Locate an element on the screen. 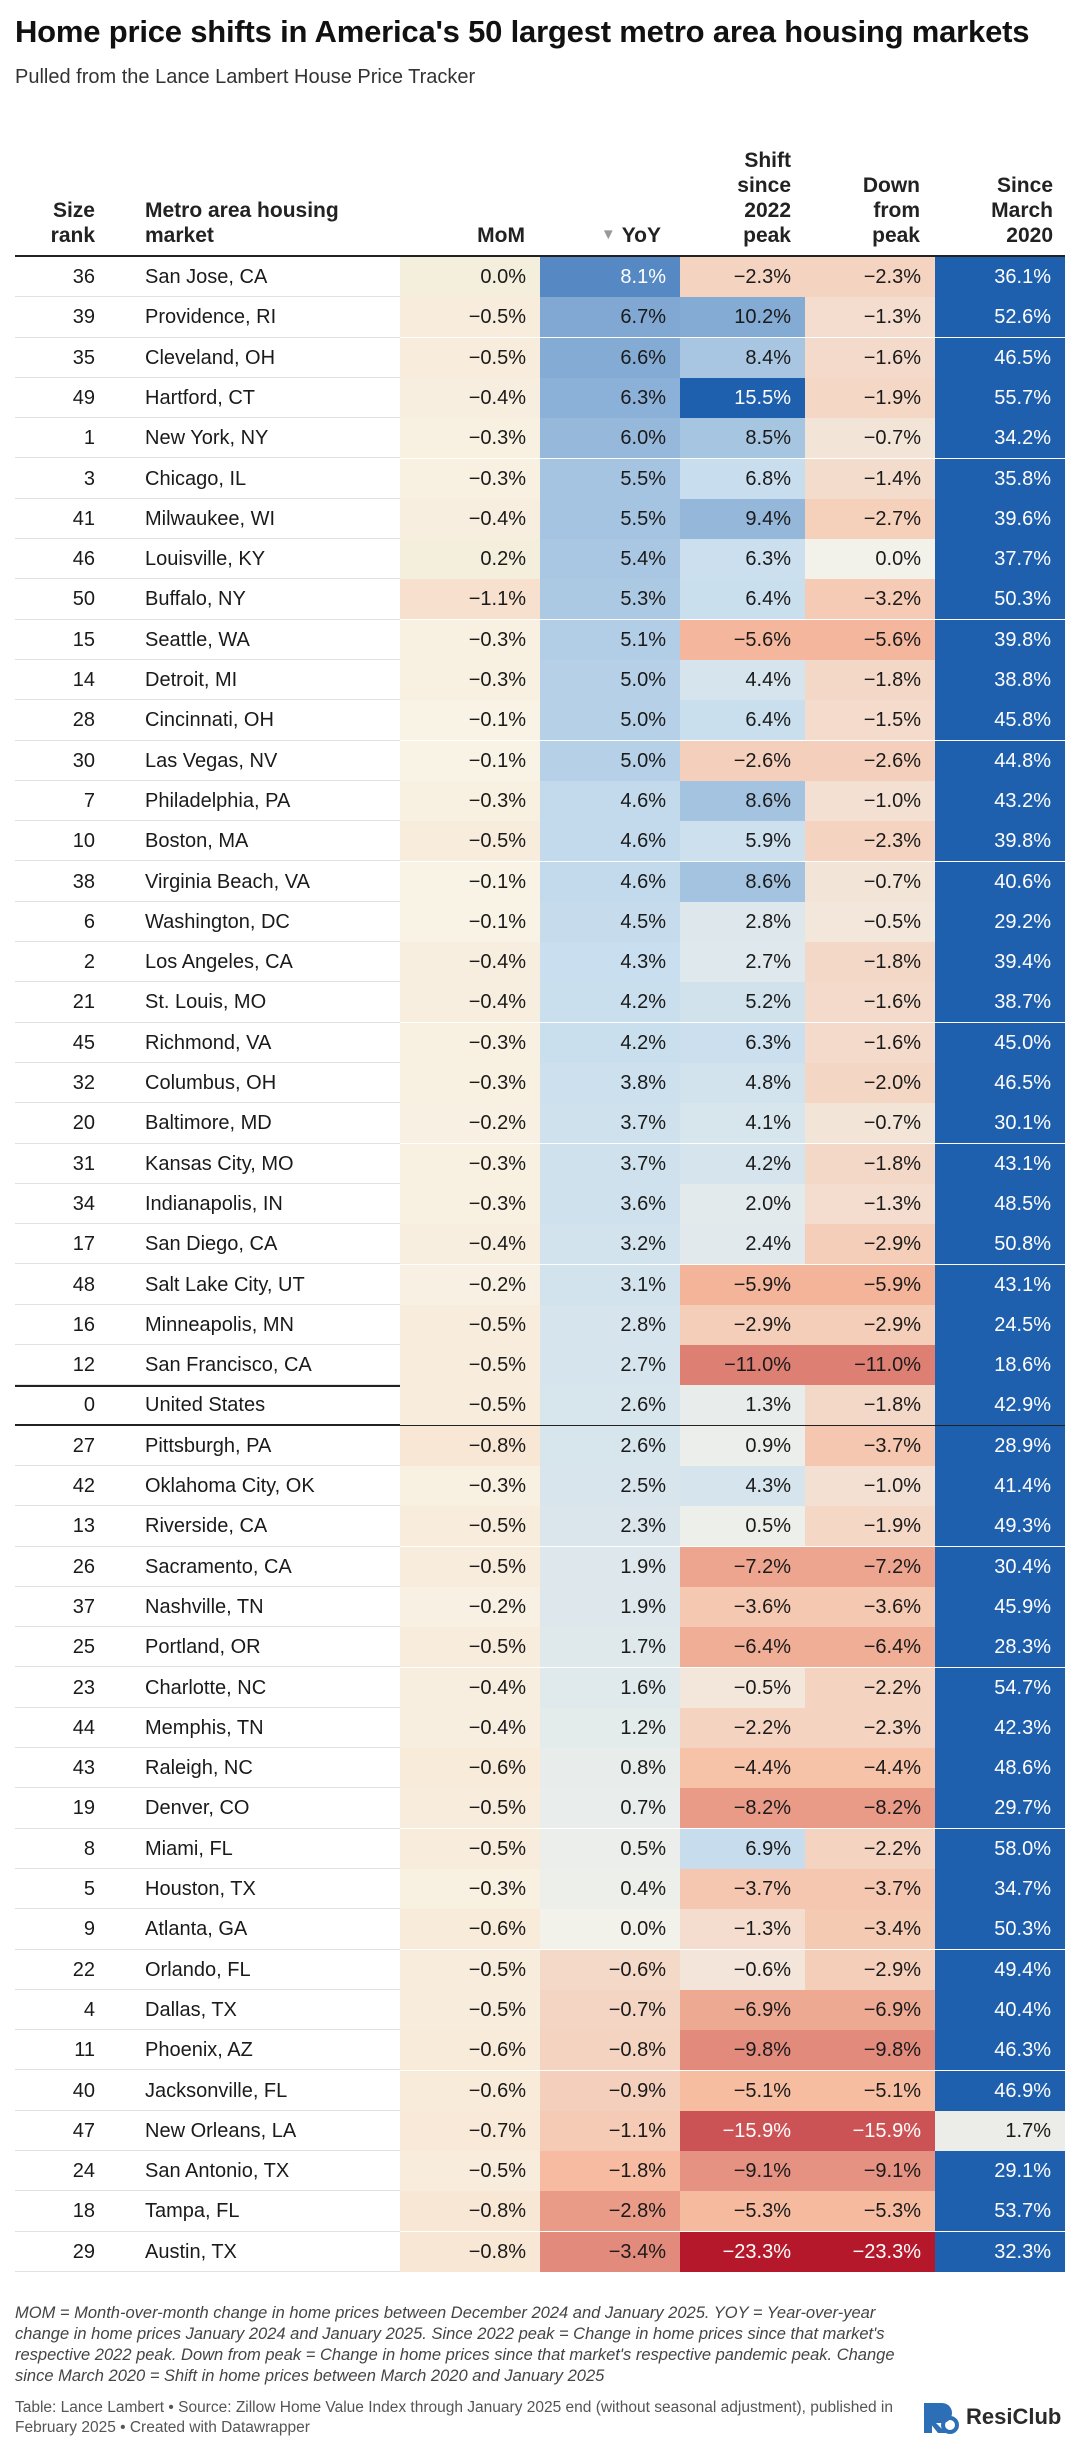  mom-cell: 0.2% is located at coordinates (470, 559).